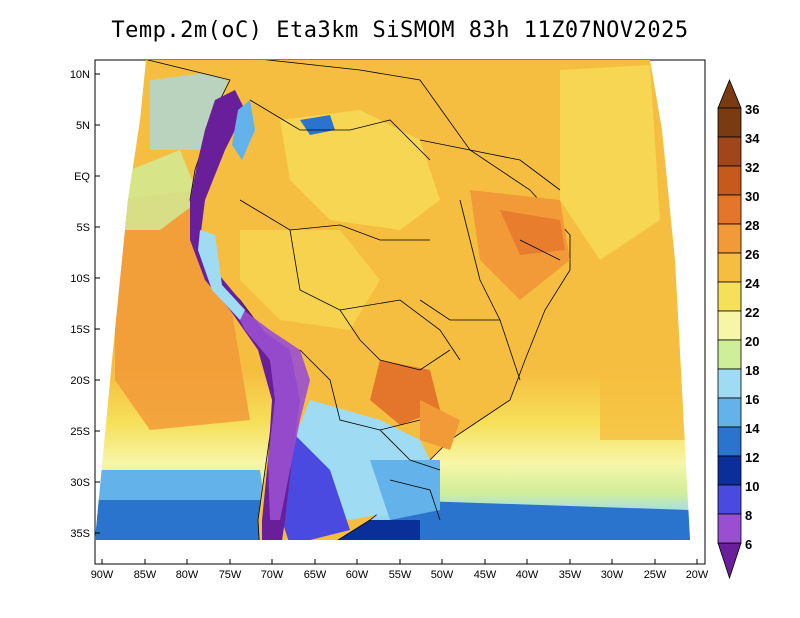  Describe the element at coordinates (752, 254) in the screenshot. I see `colorbar-label: 26` at that location.